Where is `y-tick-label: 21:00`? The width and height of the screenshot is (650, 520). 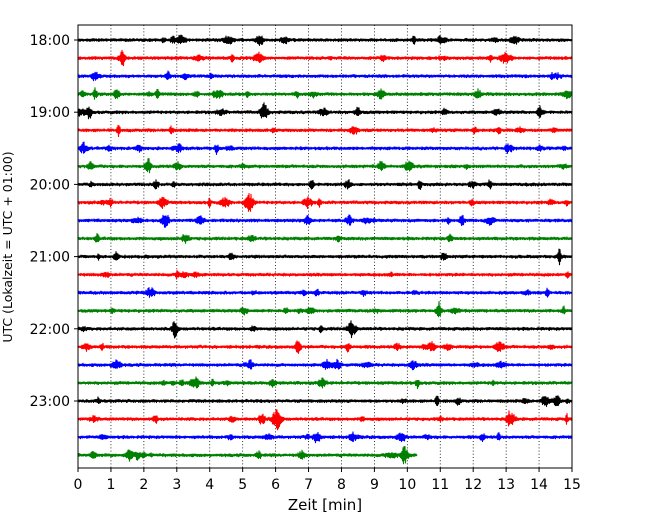 y-tick-label: 21:00 is located at coordinates (50, 258).